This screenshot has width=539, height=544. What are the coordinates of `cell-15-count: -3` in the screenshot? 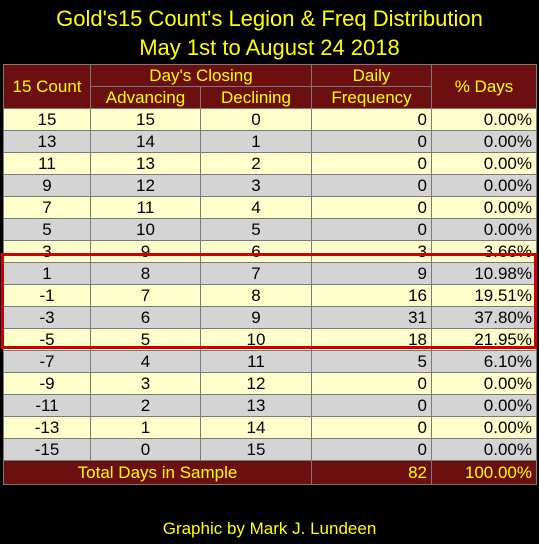 It's located at (47, 317).